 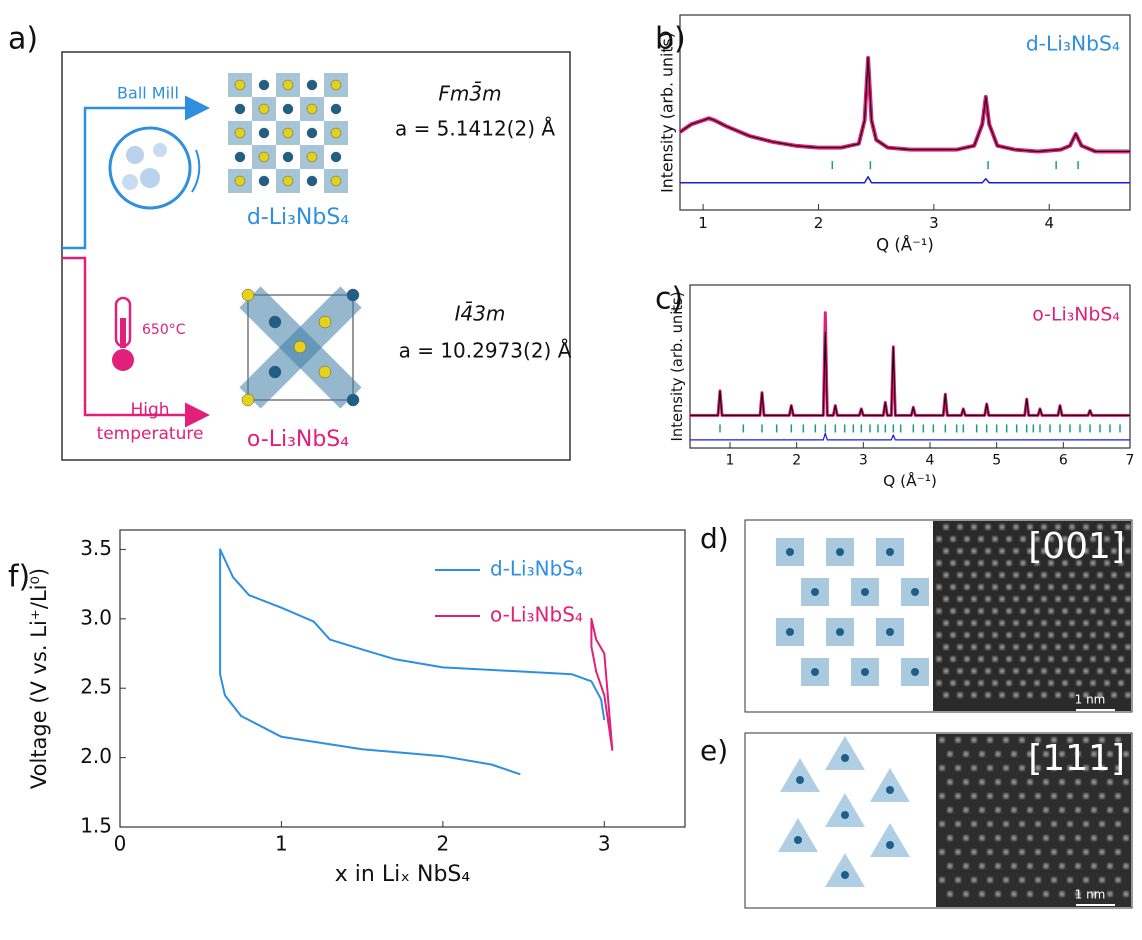 What do you see at coordinates (485, 351) in the screenshot?
I see `lattice-parameter: a = 10.2973(2) Å` at bounding box center [485, 351].